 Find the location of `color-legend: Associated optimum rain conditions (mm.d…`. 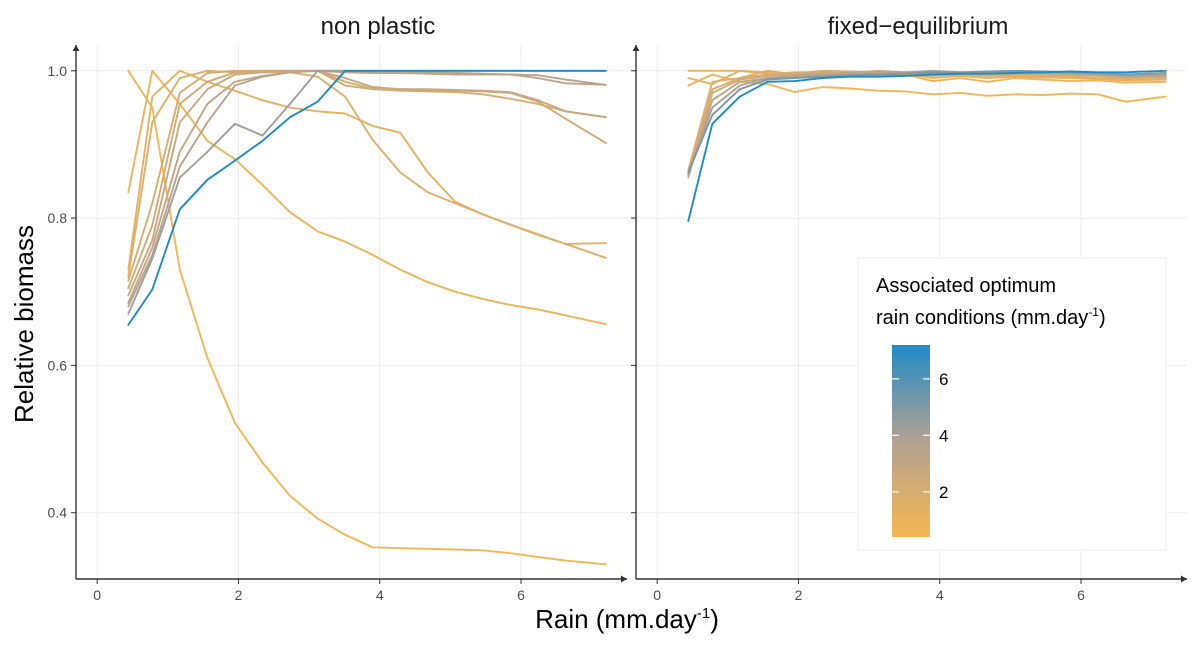

color-legend: Associated optimum rain conditions (mm.d… is located at coordinates (1012, 404).